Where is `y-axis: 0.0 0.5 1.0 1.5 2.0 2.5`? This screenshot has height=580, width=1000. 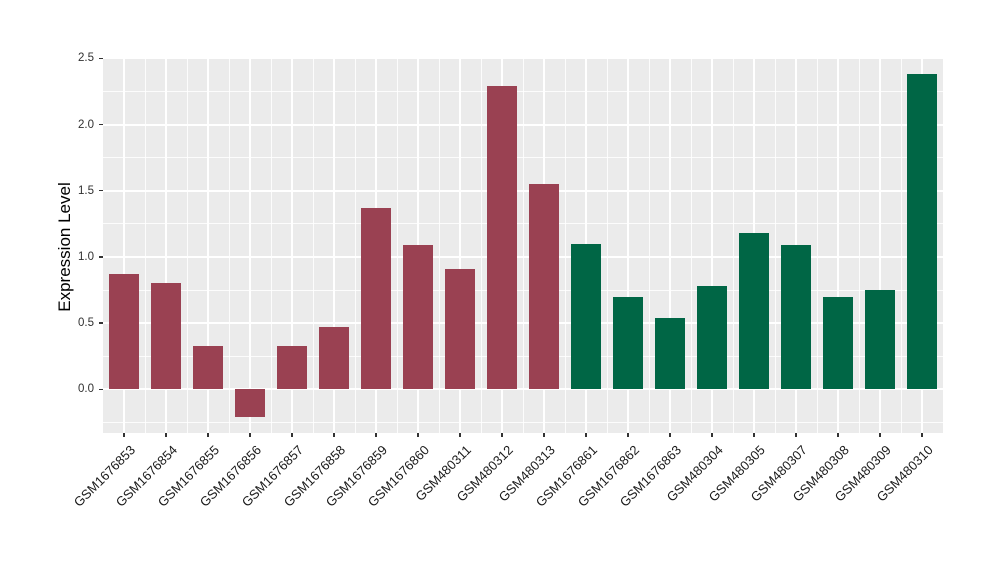 y-axis: 0.0 0.5 1.0 1.5 2.0 2.5 is located at coordinates (51, 242).